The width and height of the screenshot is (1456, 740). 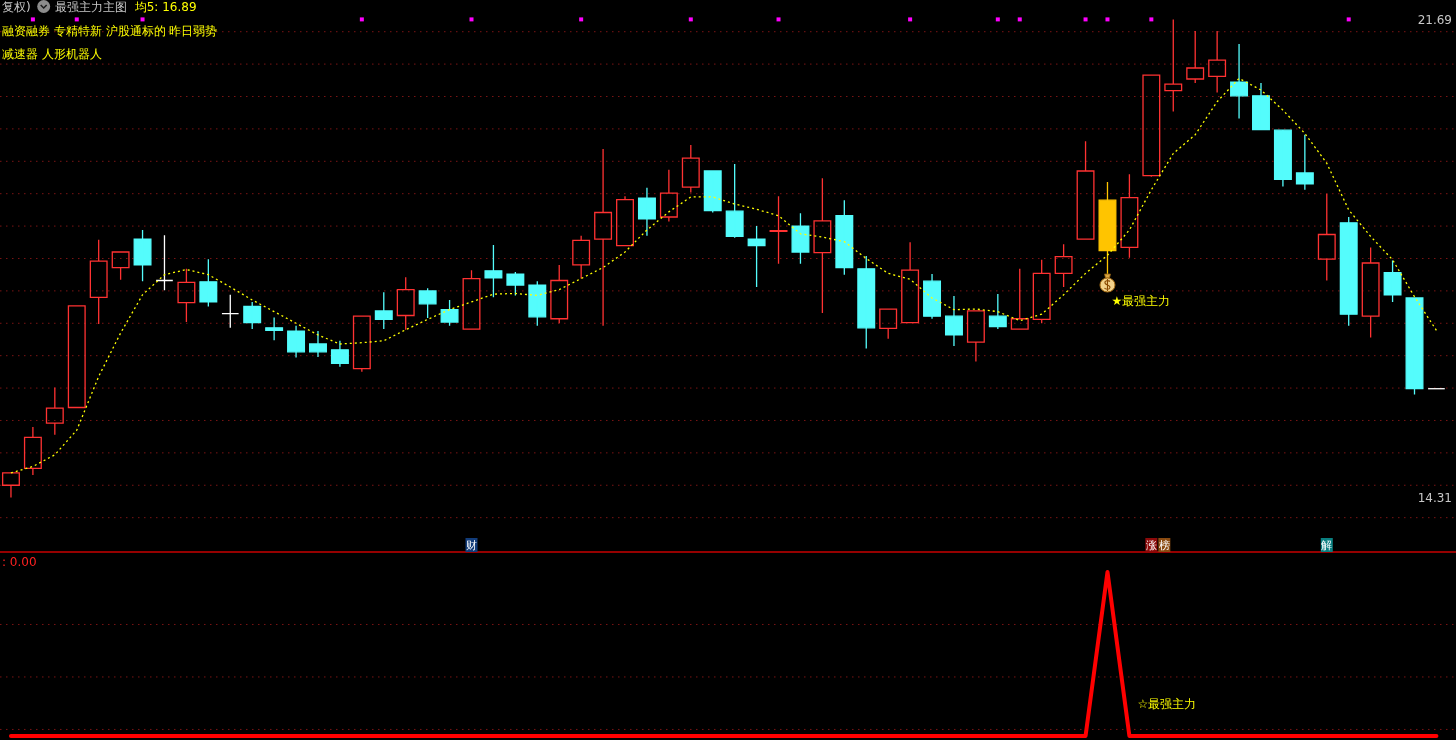 I want to click on text: 复权), so click(x=16, y=7).